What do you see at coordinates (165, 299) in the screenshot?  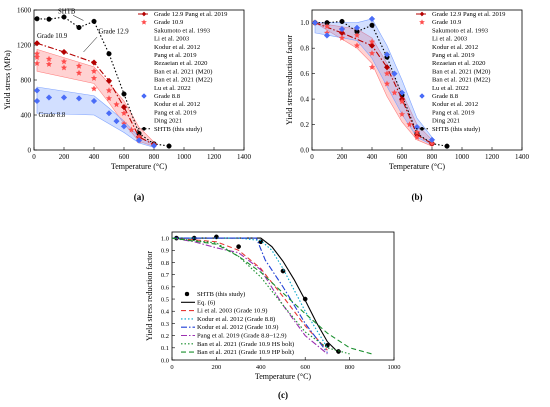 I see `y-tick-label: 0.5` at bounding box center [165, 299].